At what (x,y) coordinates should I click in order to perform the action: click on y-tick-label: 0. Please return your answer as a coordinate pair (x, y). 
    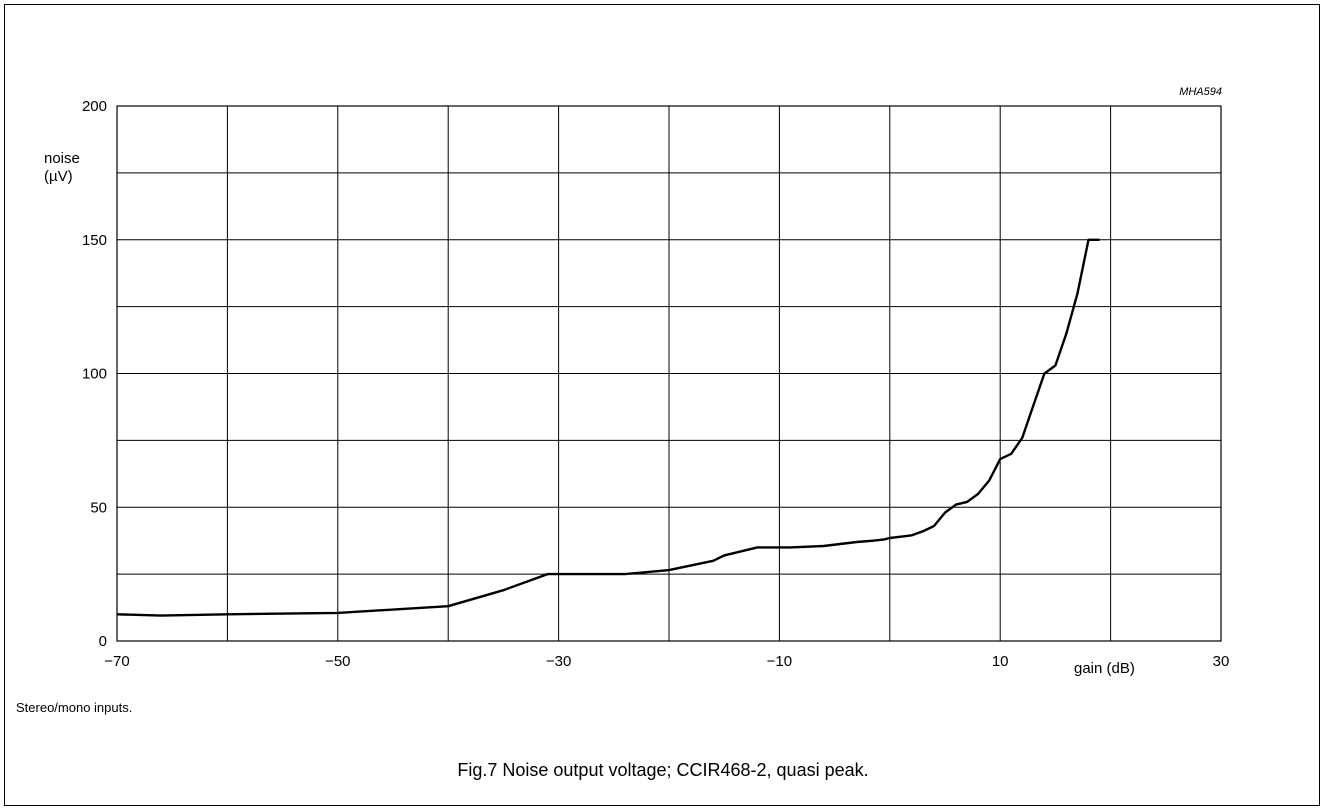
    Looking at the image, I should click on (103, 641).